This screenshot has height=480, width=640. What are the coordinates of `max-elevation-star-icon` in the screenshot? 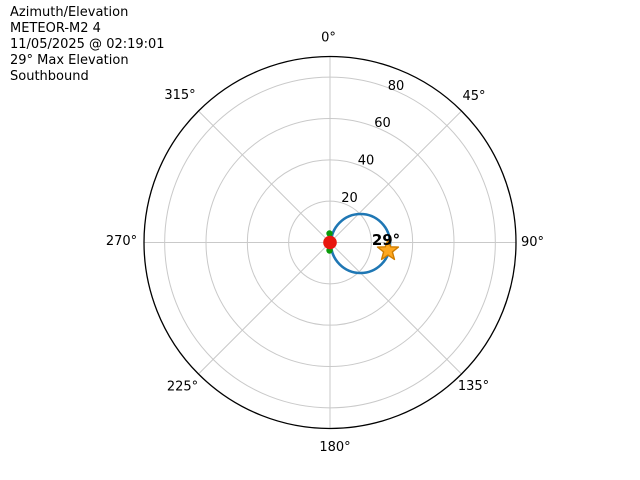 It's located at (388, 249).